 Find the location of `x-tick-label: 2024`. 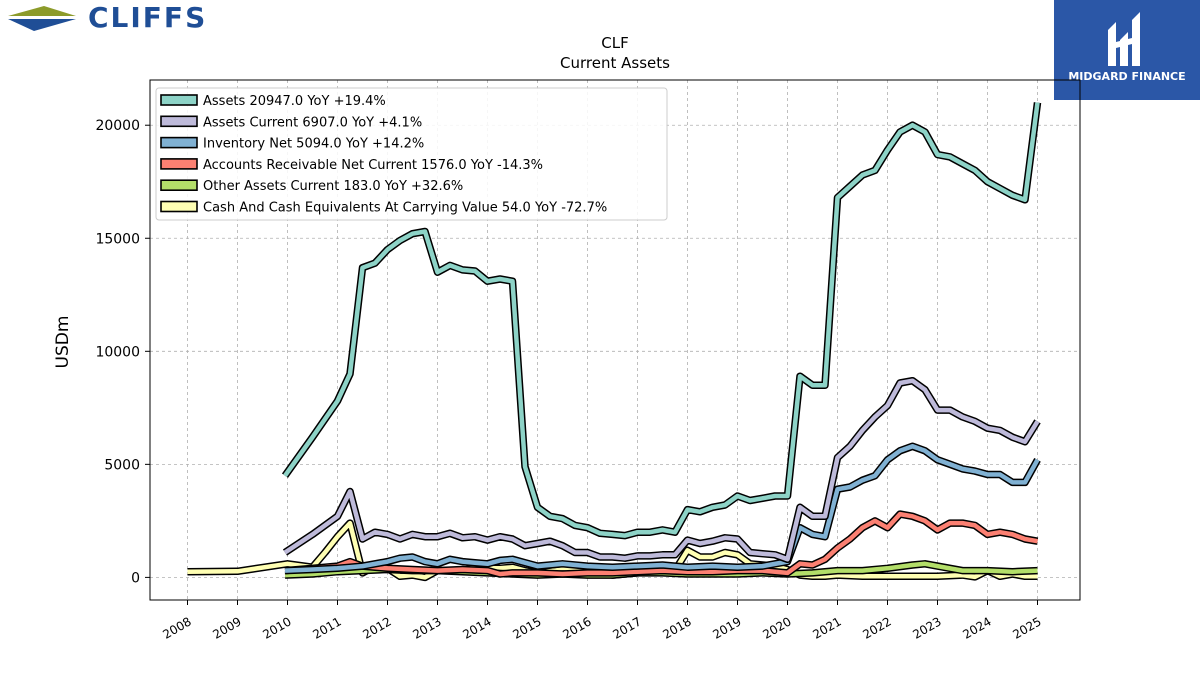

x-tick-label: 2024 is located at coordinates (976, 627).